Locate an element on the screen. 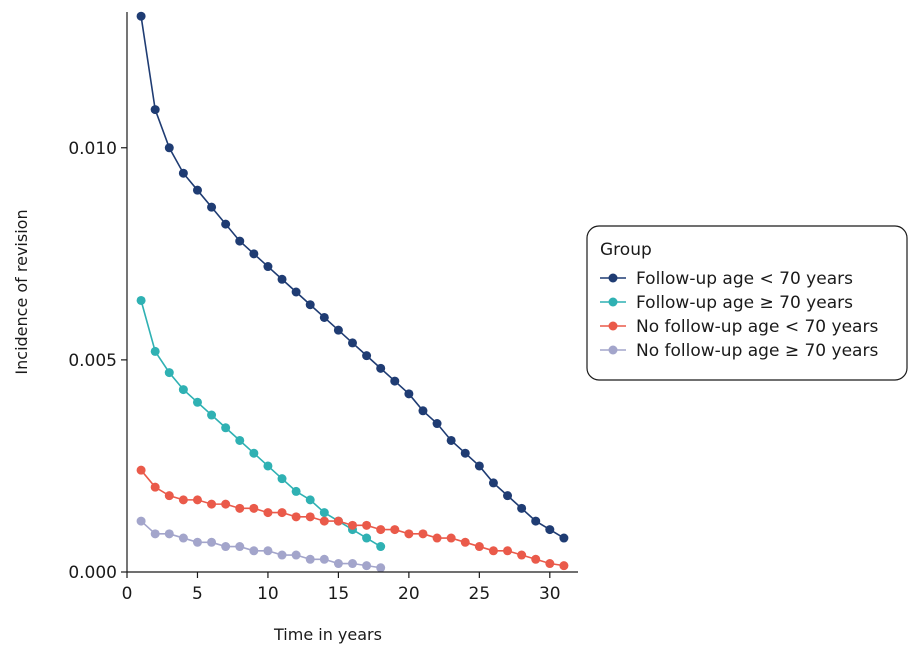  x-tick-label: 5 is located at coordinates (197, 594).